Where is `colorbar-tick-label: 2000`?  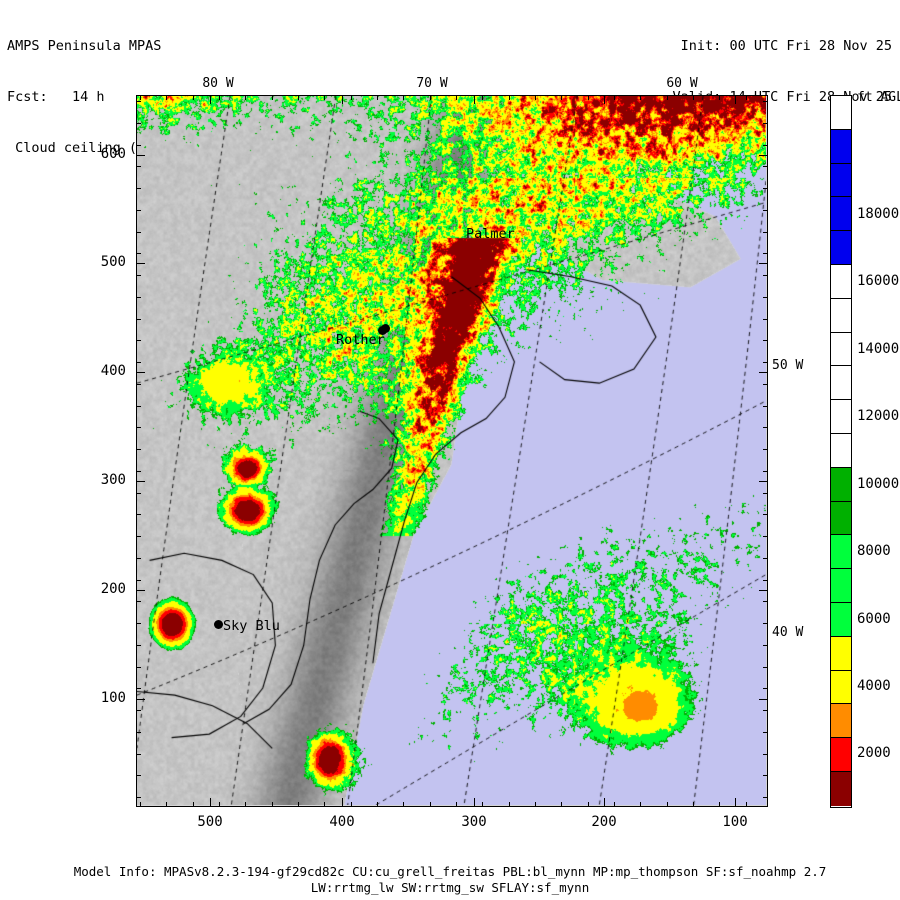 colorbar-tick-label: 2000 is located at coordinates (874, 753).